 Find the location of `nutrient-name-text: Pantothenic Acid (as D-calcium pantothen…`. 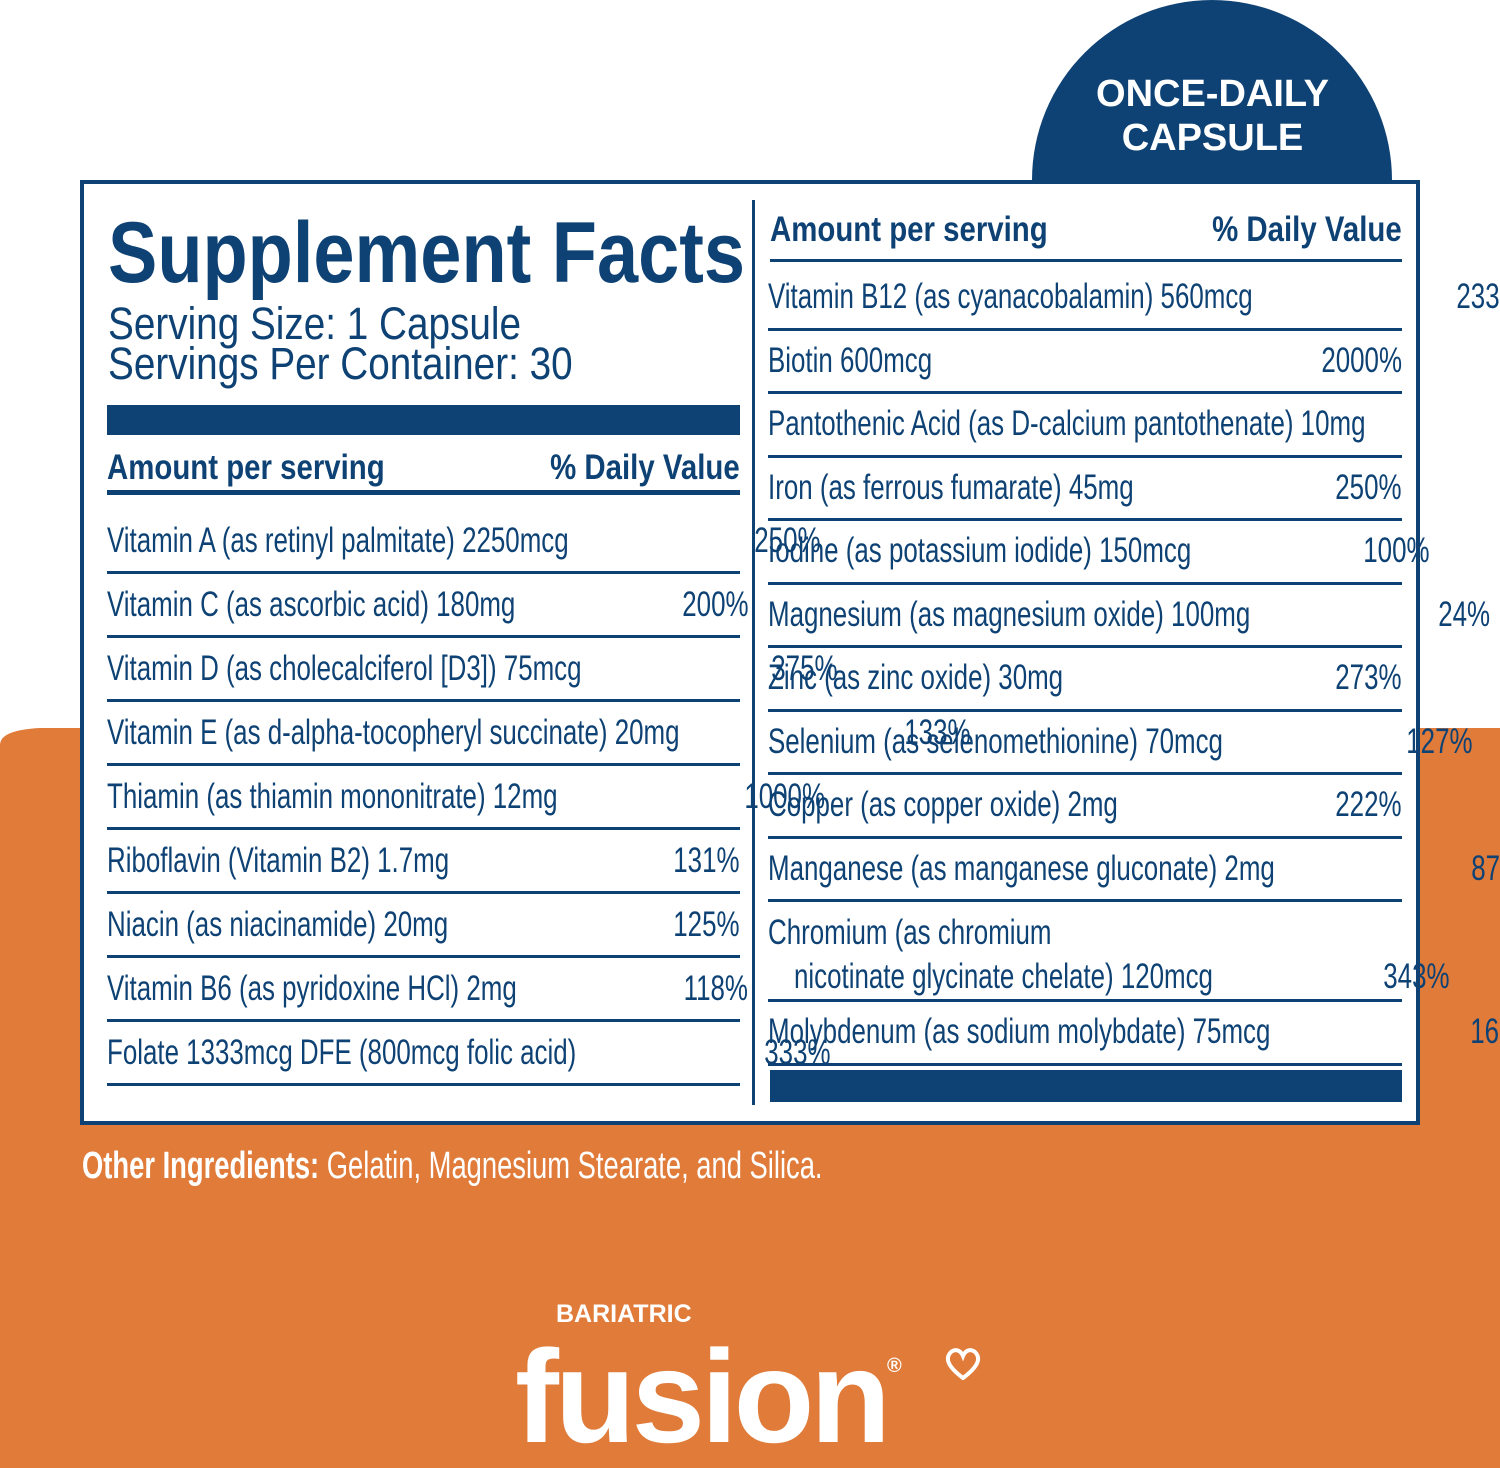

nutrient-name-text: Pantothenic Acid (as D-calcium pantothen… is located at coordinates (1067, 424).